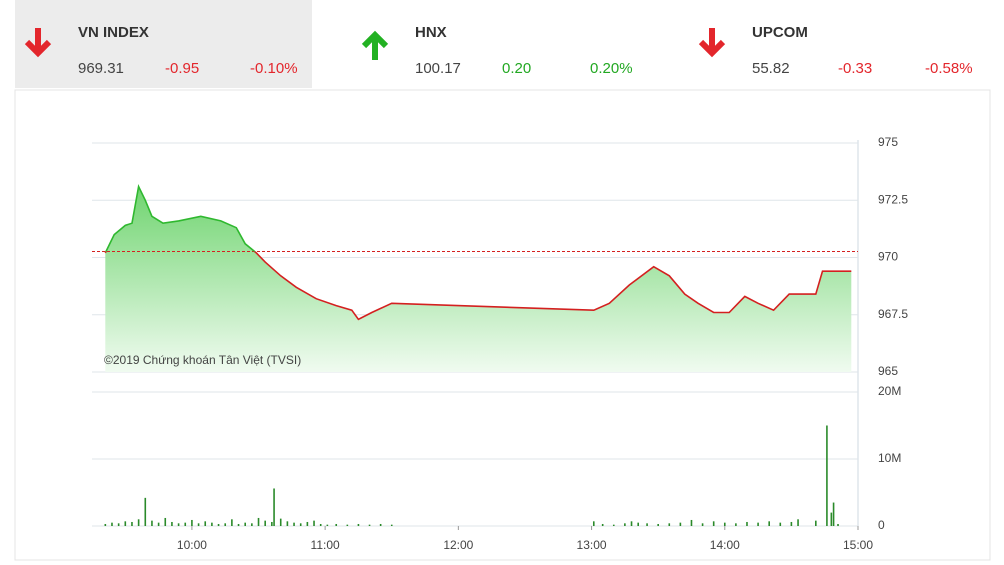 The height and width of the screenshot is (565, 1004). Describe the element at coordinates (611, 68) in the screenshot. I see `index-percent: 0.20%` at that location.